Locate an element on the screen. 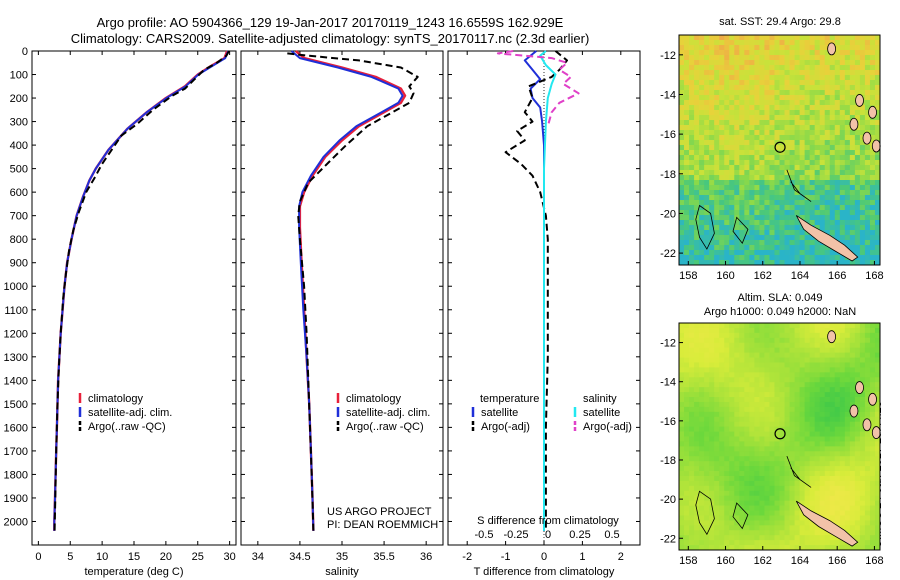  depth-tick-label: 1600 is located at coordinates (16, 428).